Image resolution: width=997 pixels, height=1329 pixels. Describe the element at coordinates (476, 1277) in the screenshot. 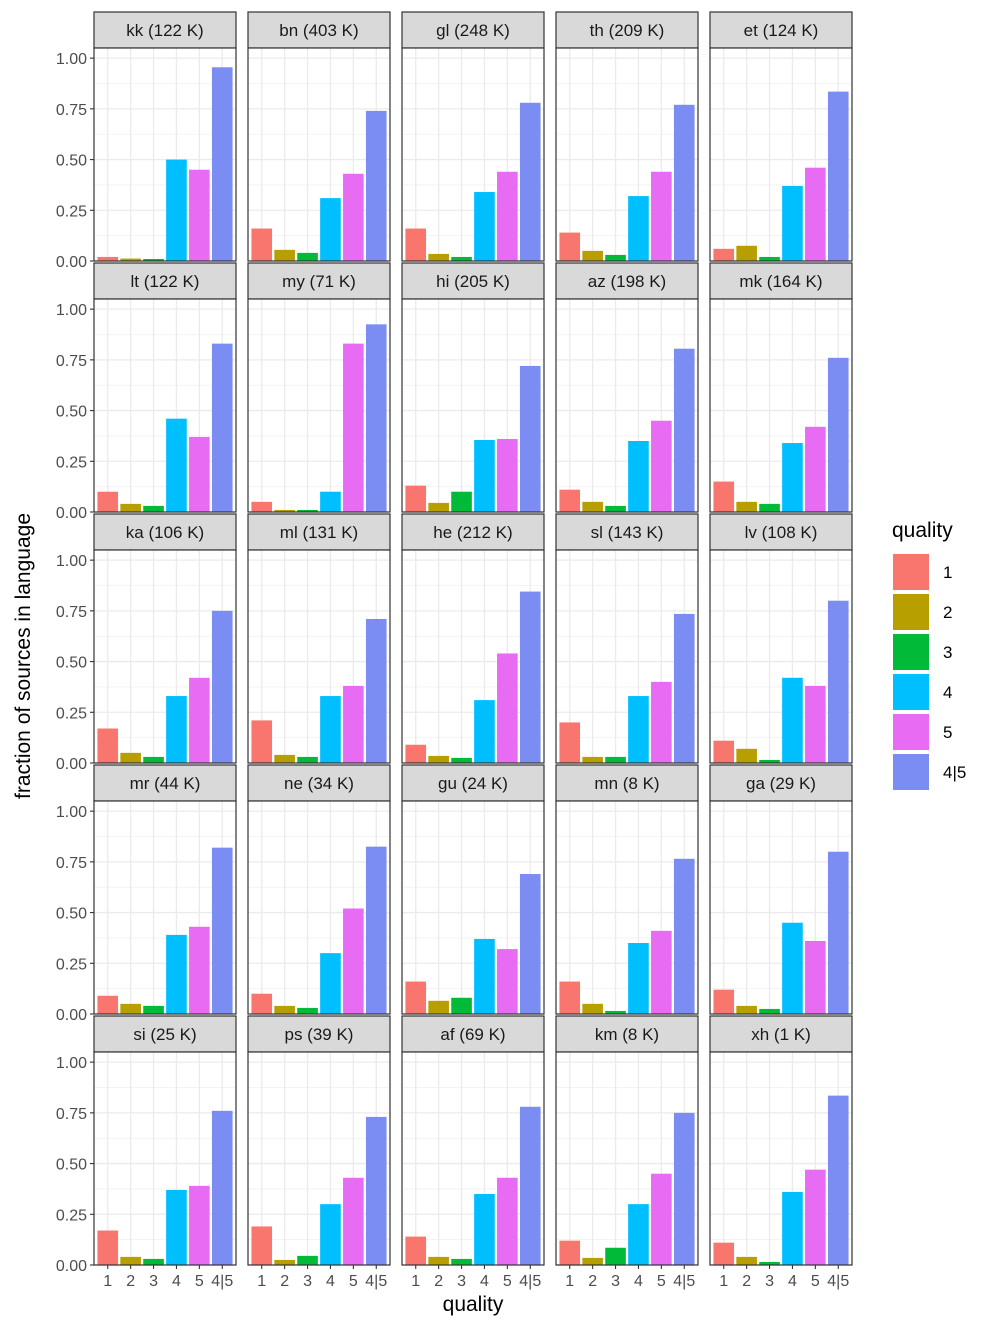

I see `x-axis-ticks: 1 2 3 4 5 4|5 1 2 3 4 5 4|5 1 2 3 4 5 4|5 1 2 3 4 5 4|5 1 2 3 4 5 4|5` at that location.